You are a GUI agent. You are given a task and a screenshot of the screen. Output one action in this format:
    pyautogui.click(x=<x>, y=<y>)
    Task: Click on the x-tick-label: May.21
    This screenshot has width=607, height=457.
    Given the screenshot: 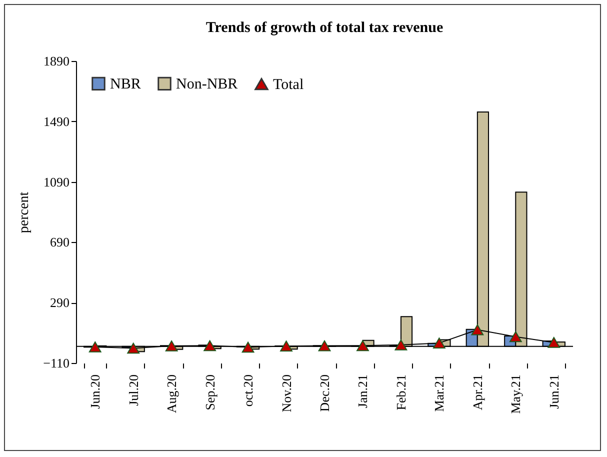 What is the action you would take?
    pyautogui.click(x=516, y=394)
    